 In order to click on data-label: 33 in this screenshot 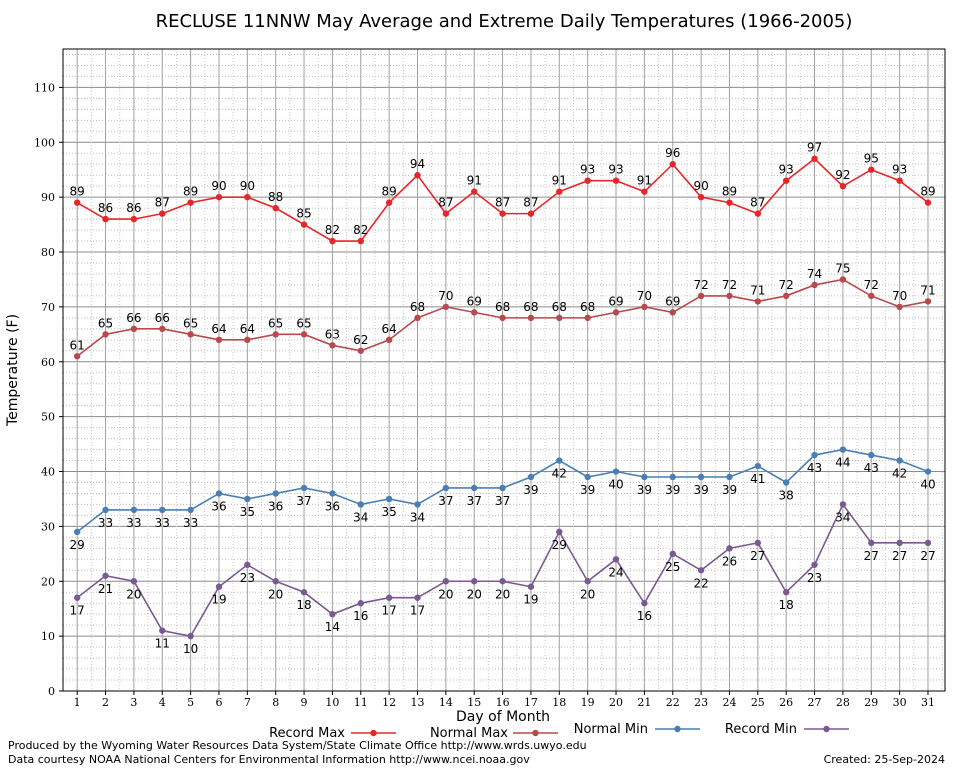, I will do `click(162, 523)`.